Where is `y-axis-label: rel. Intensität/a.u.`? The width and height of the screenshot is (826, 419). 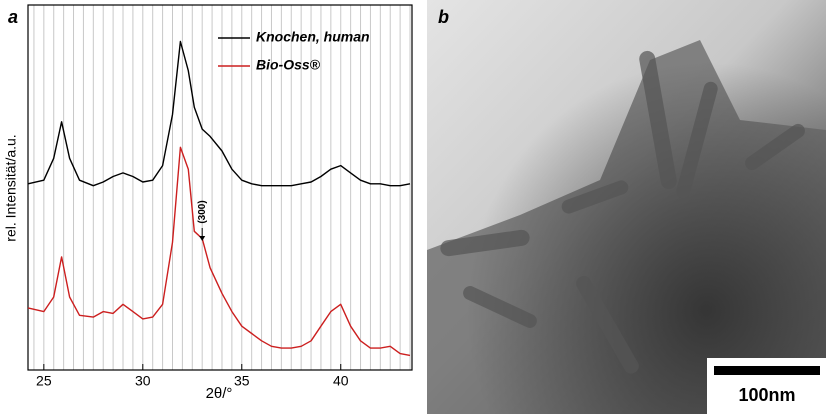
y-axis-label: rel. Intensität/a.u. is located at coordinates (11, 187).